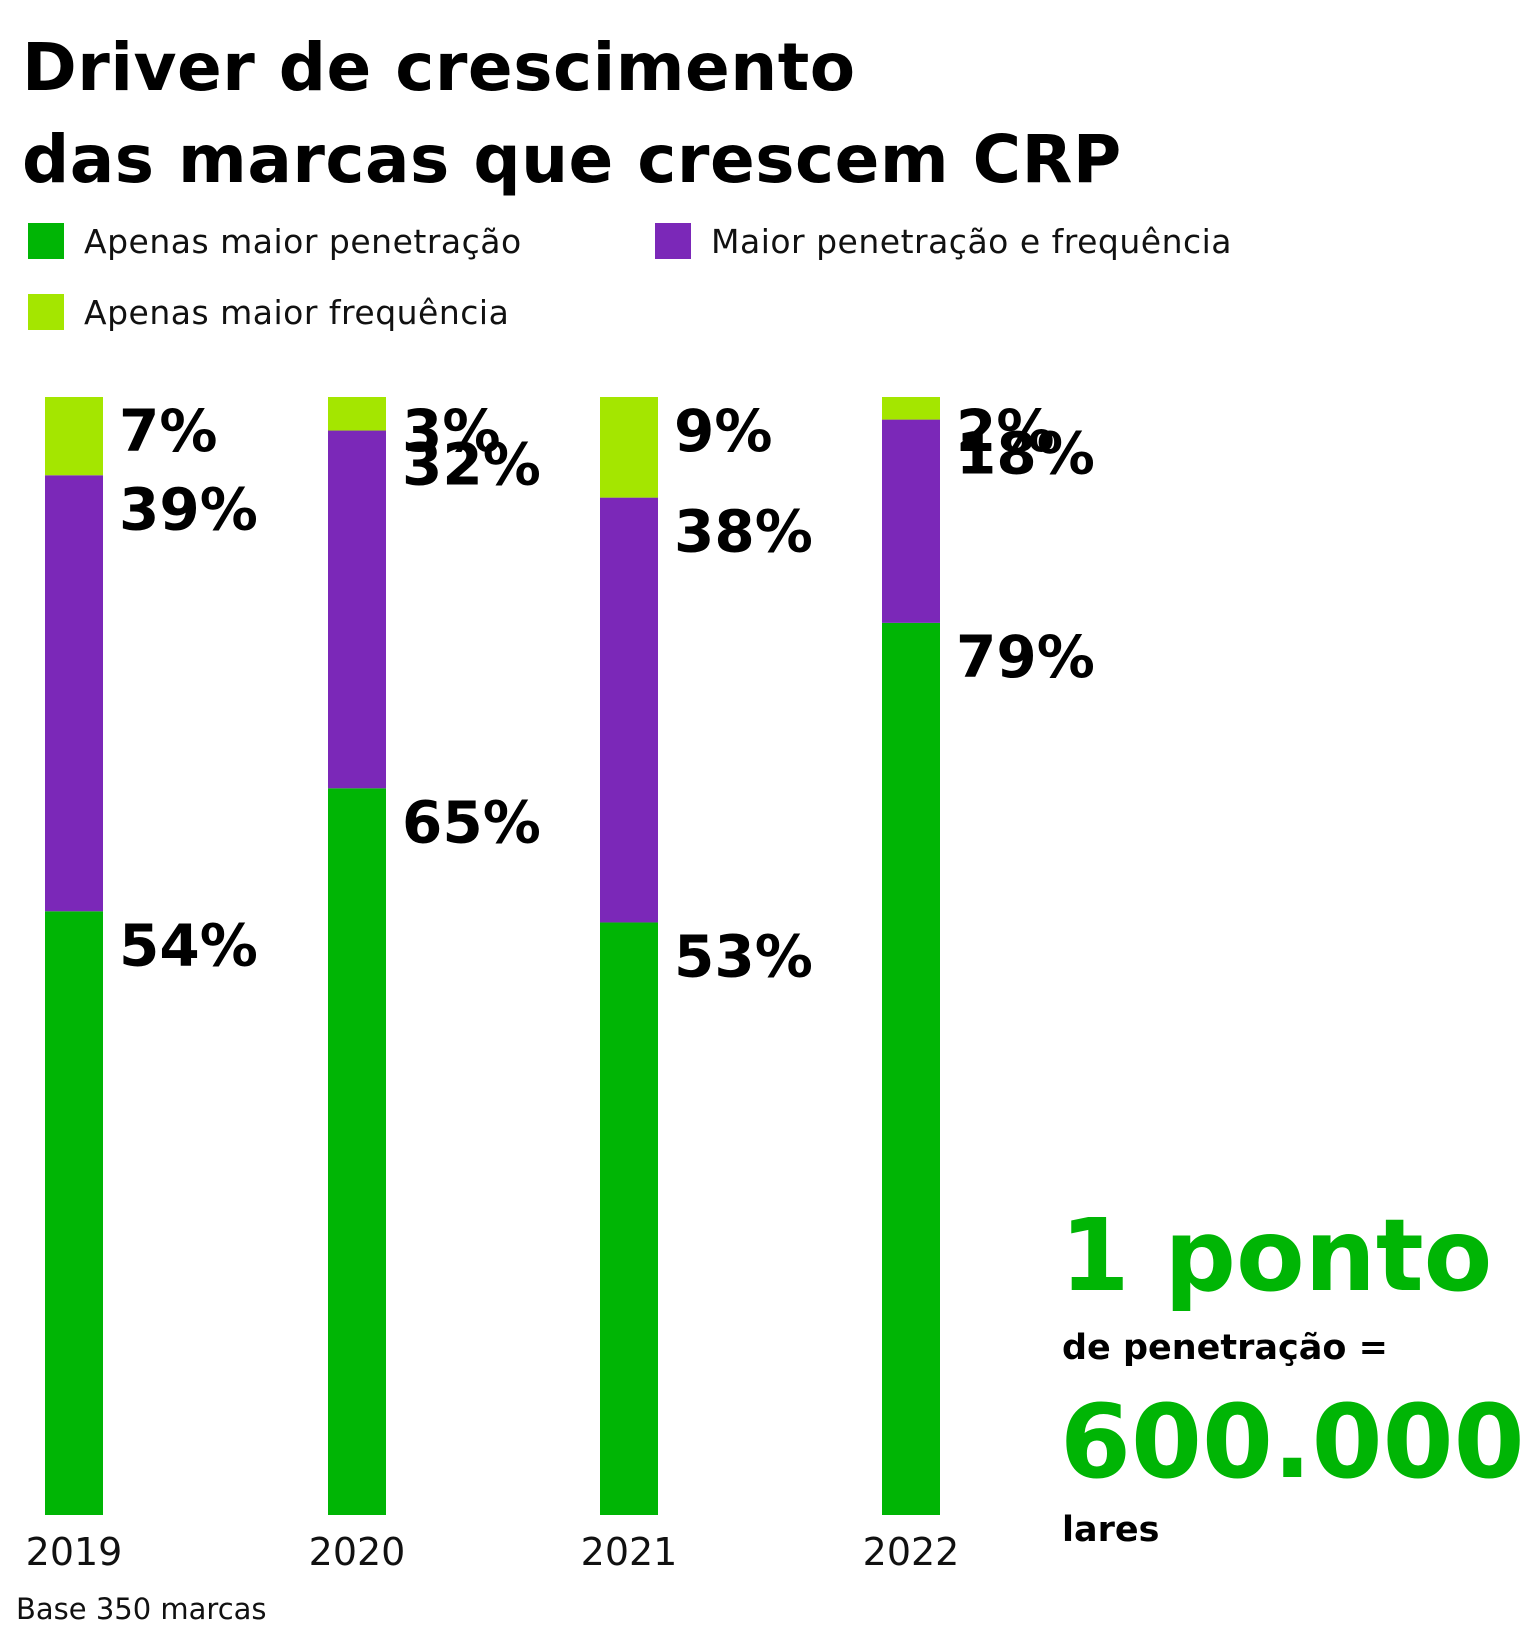  Describe the element at coordinates (911, 1552) in the screenshot. I see `x-tick-label-2022: 2022` at that location.